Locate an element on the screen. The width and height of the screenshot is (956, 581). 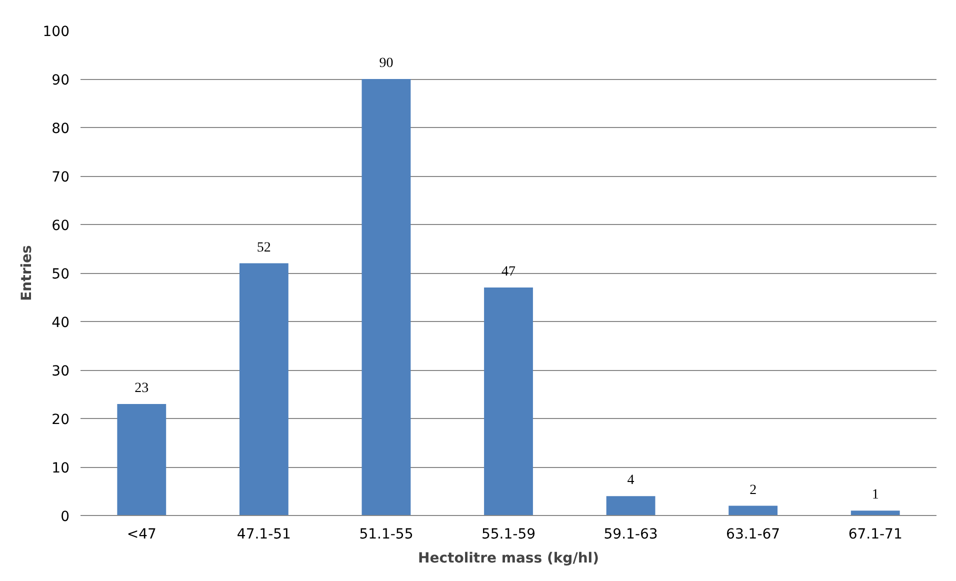
y-tick-label: 50 is located at coordinates (61, 274).